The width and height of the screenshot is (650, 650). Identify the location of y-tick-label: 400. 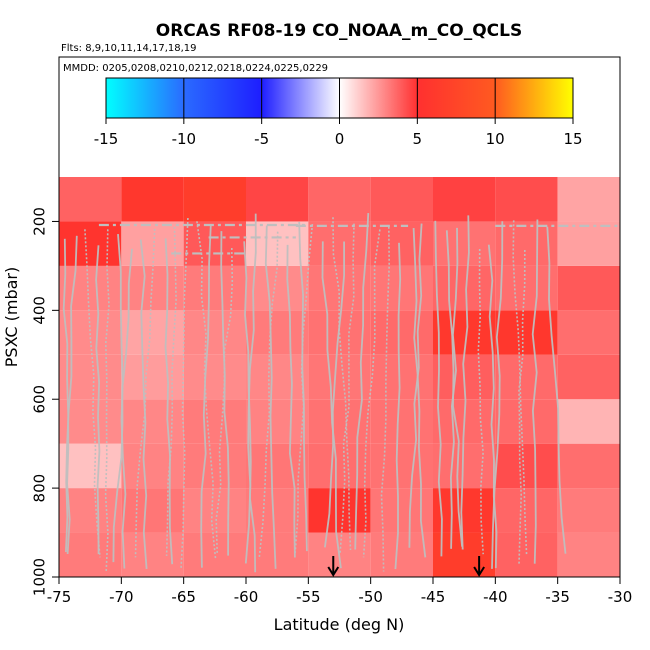
(40, 310).